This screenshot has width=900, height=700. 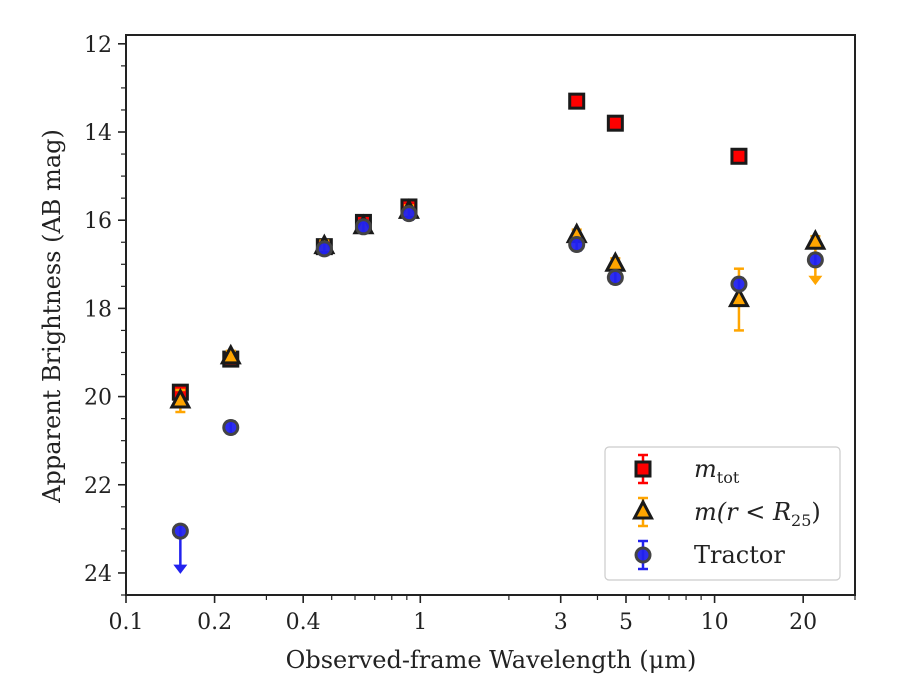 What do you see at coordinates (626, 622) in the screenshot?
I see `x-tick-label: 5` at bounding box center [626, 622].